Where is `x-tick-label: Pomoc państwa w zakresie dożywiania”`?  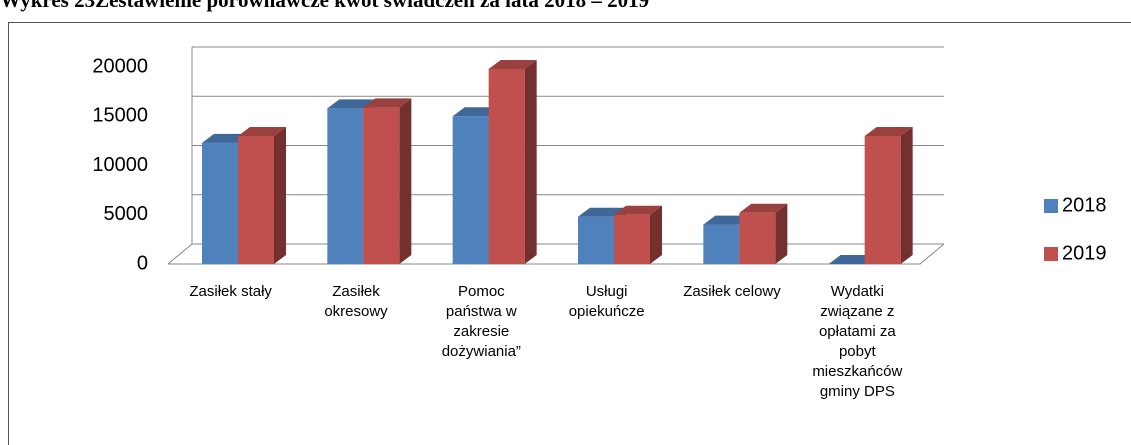
x-tick-label: Pomoc państwa w zakresie dożywiania” is located at coordinates (481, 321).